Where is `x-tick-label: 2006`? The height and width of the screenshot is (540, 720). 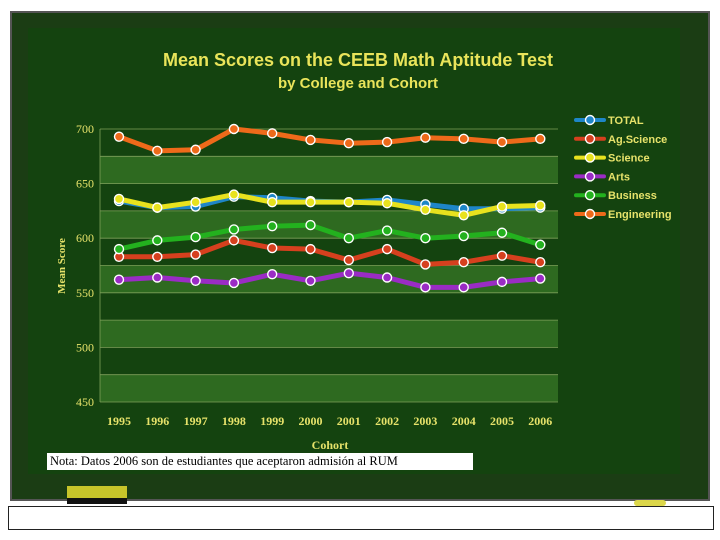
x-tick-label: 2006 is located at coordinates (540, 421).